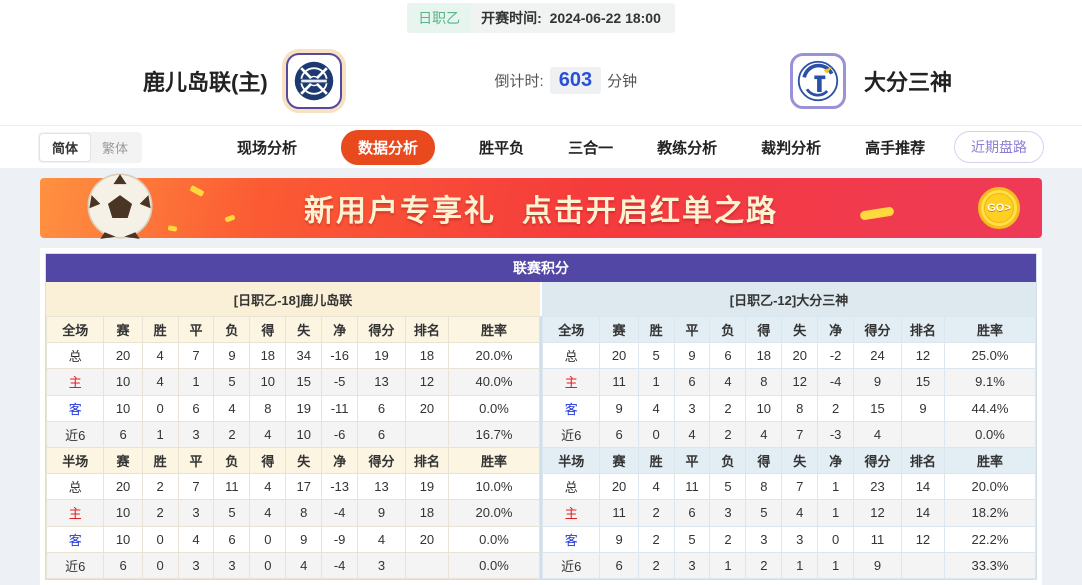  Describe the element at coordinates (687, 148) in the screenshot. I see `tab-教练分析: 教练分析` at that location.